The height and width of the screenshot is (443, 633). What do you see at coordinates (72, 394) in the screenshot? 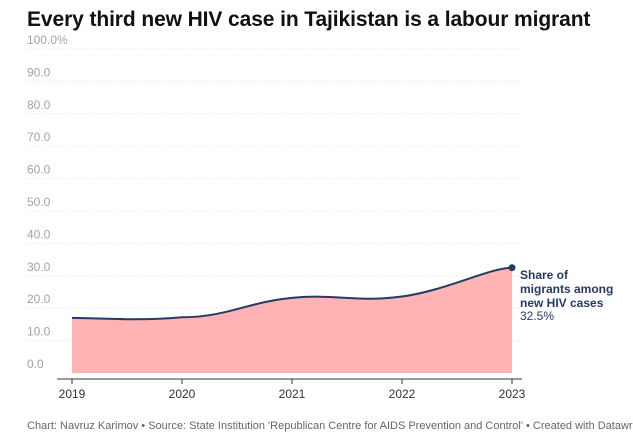
I see `x-tick-label: 2019` at bounding box center [72, 394].